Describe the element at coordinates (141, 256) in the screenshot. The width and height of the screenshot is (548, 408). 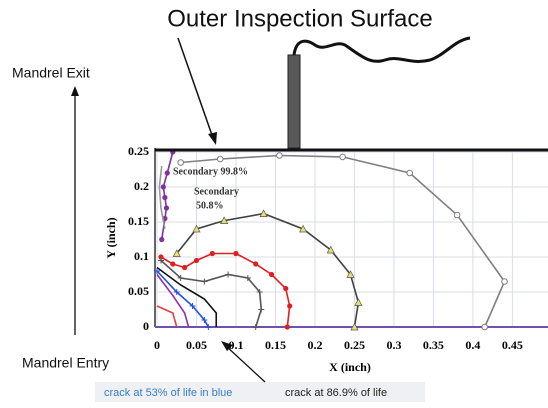
I see `y-tick-label: 0.1` at that location.